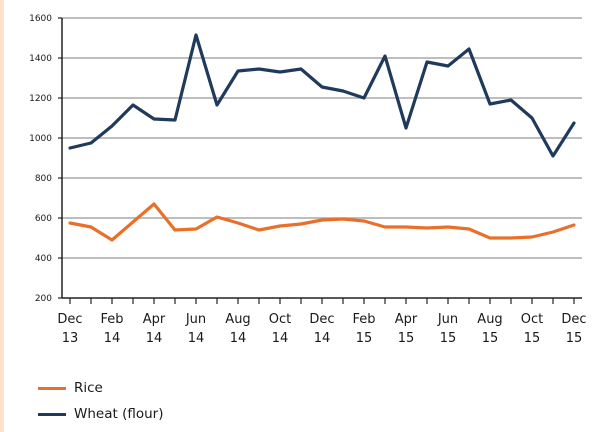  Describe the element at coordinates (43, 219) in the screenshot. I see `y-tick-label: 600` at that location.